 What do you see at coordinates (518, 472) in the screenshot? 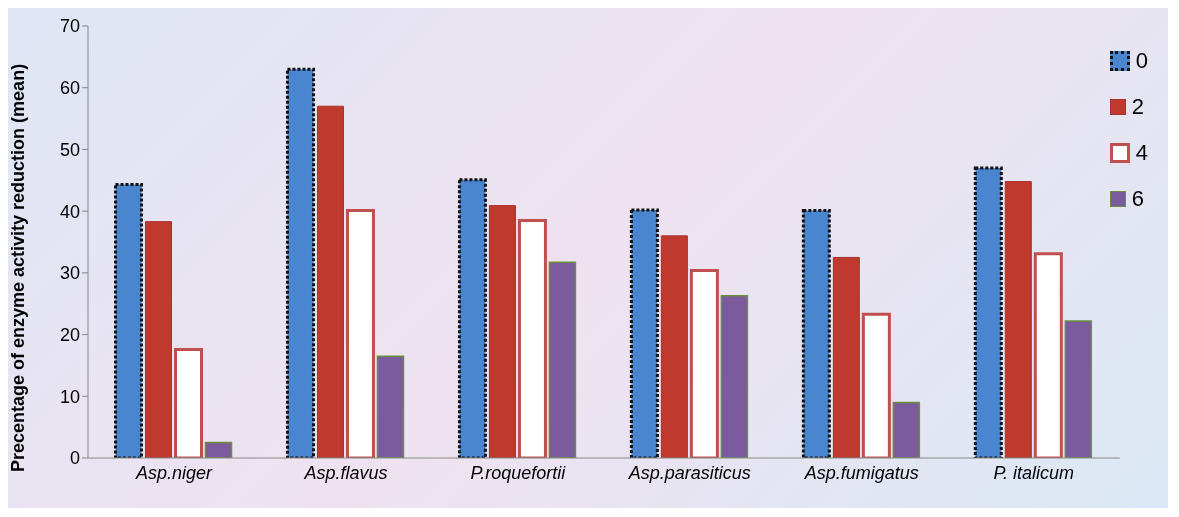
I see `x-tick-label: P.roquefortii` at bounding box center [518, 472].